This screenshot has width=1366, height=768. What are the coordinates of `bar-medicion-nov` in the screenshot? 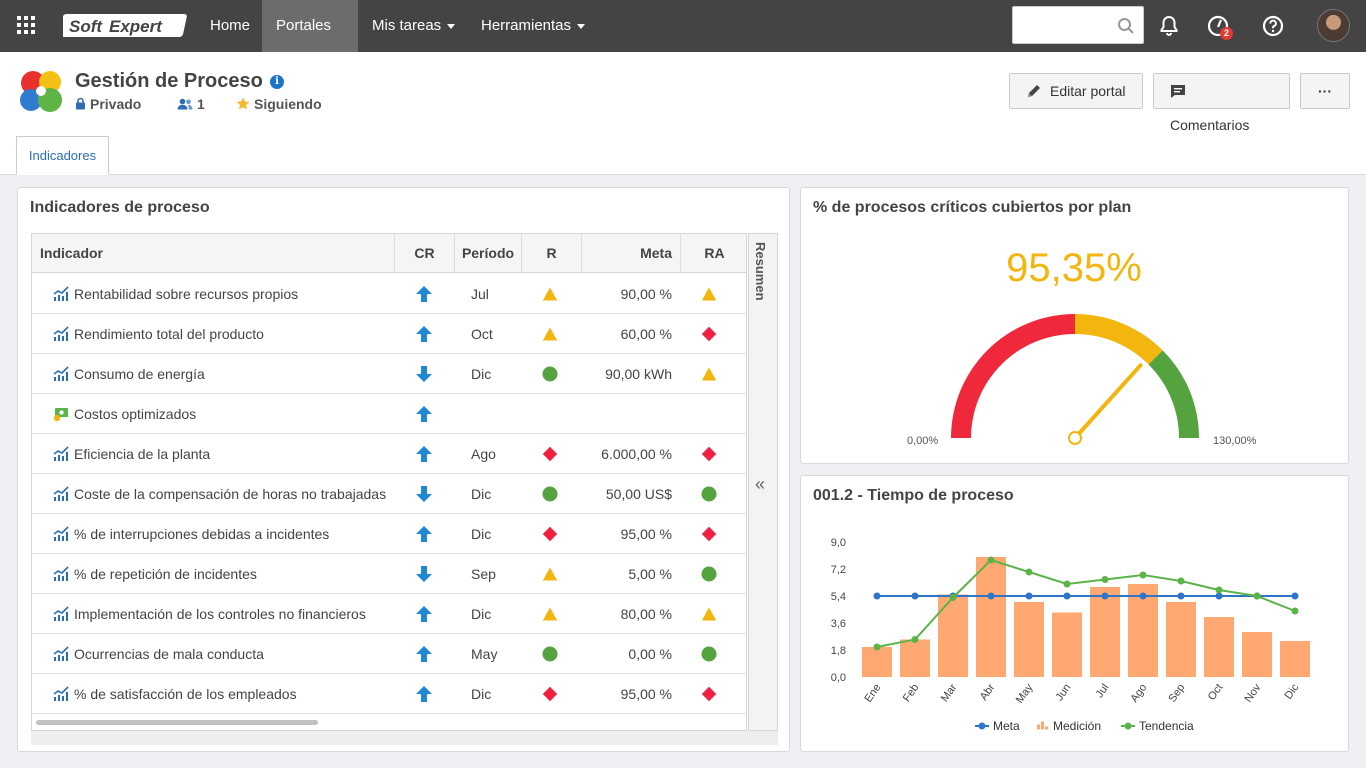 It's located at (1257, 654).